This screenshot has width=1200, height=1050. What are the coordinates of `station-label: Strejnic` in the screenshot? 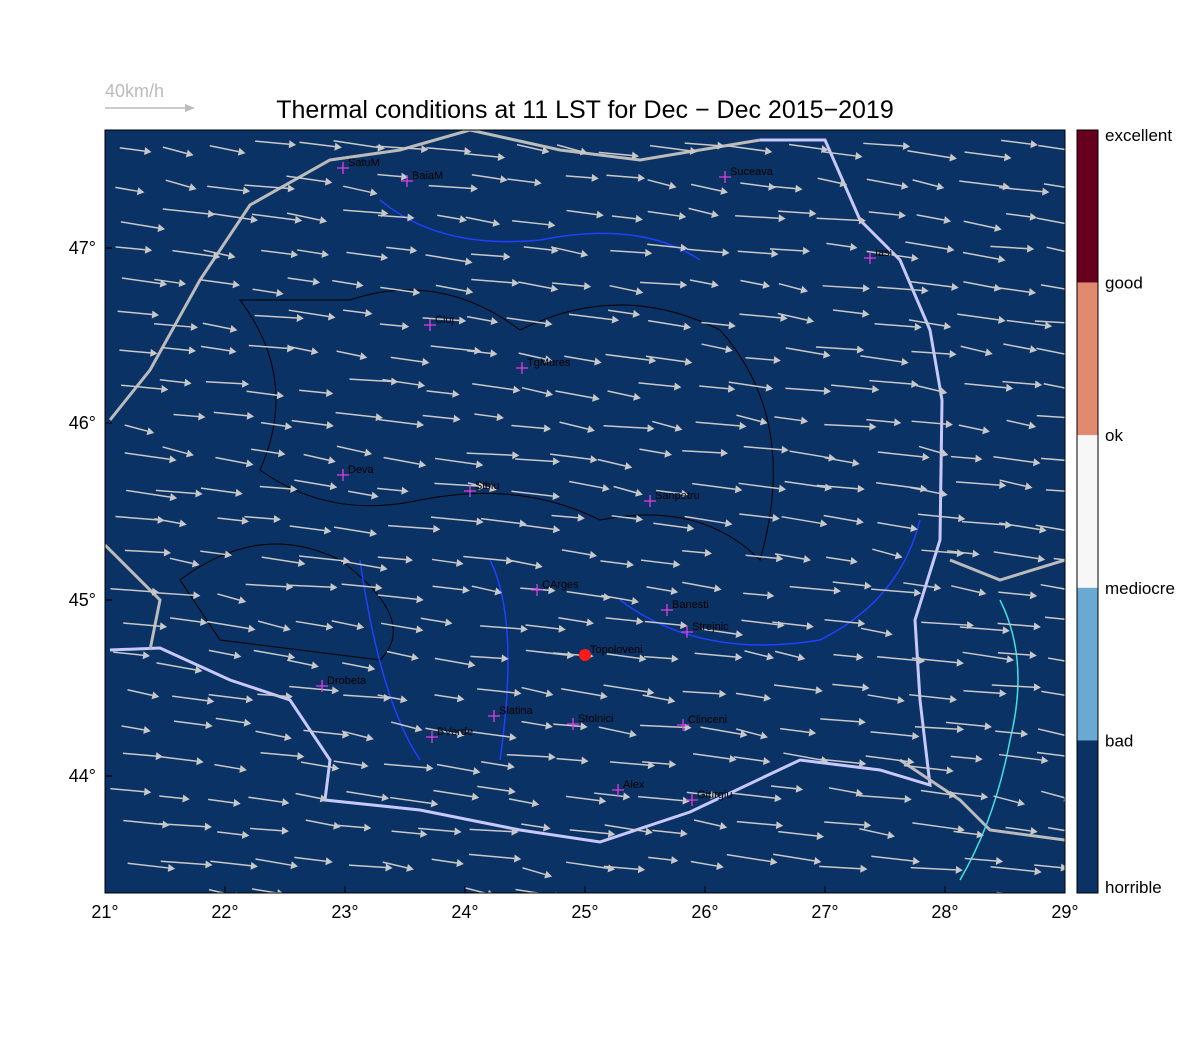 It's located at (710, 627).